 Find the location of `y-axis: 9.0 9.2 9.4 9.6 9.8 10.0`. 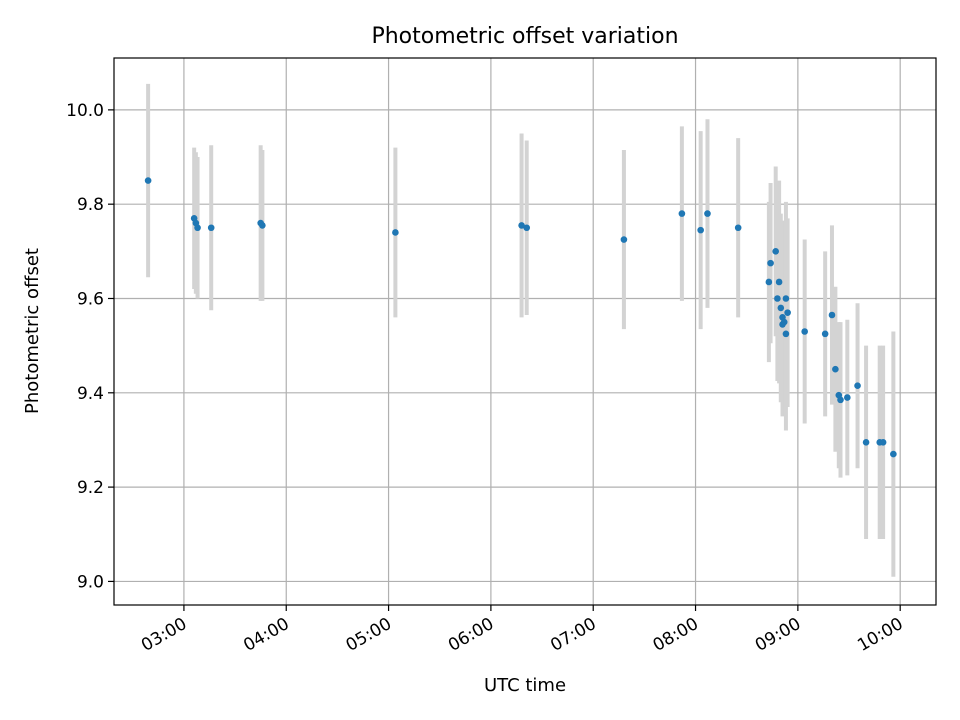

y-axis: 9.0 9.2 9.4 9.6 9.8 10.0 is located at coordinates (90, 346).